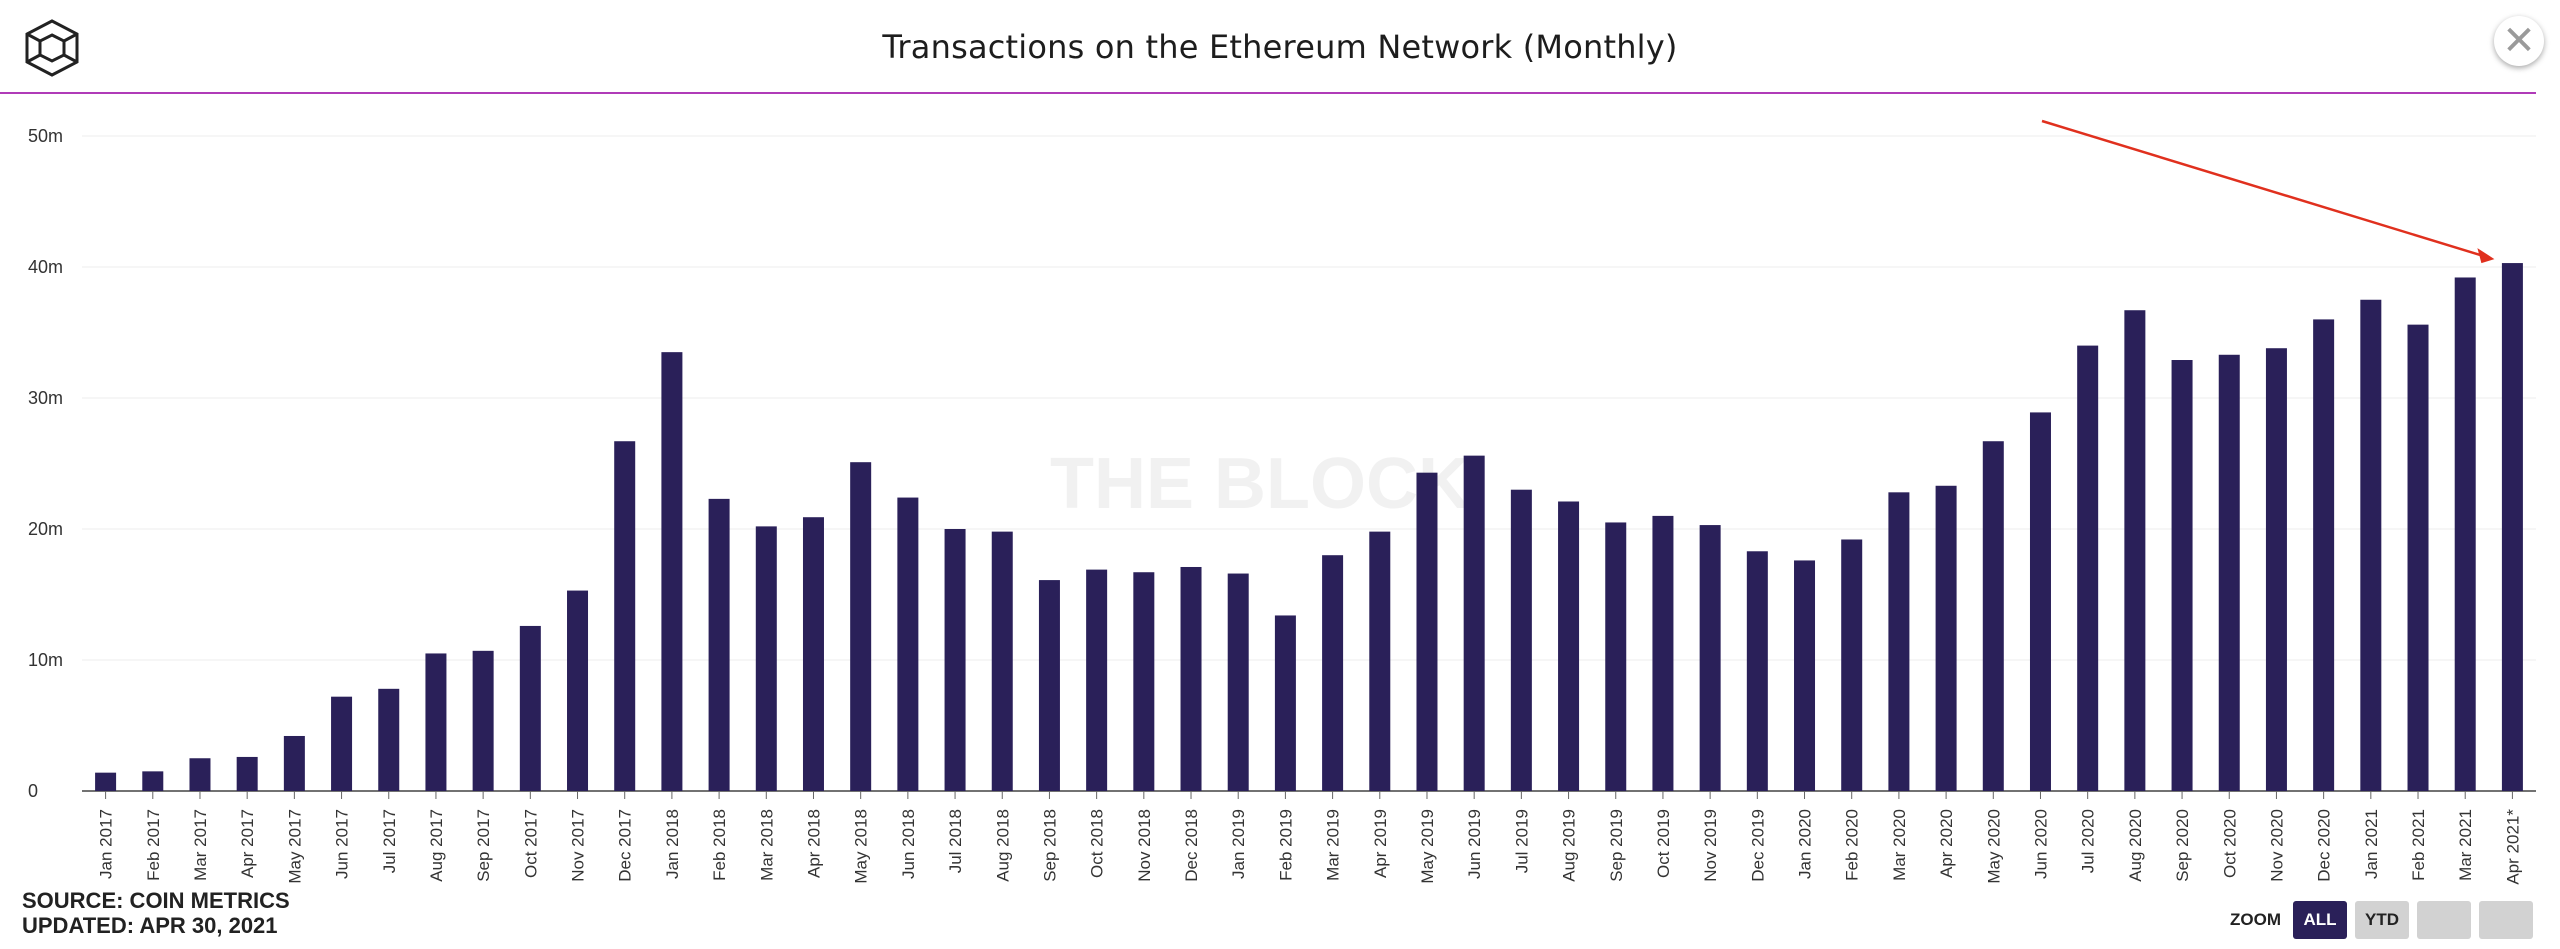 The width and height of the screenshot is (2560, 949). I want to click on x-tick-label: Mar 2021, so click(2465, 845).